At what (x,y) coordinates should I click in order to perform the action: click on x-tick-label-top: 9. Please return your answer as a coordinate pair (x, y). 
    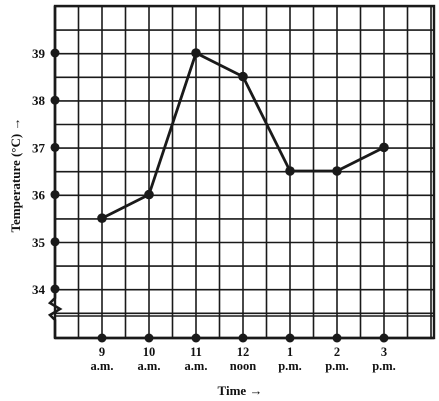
    Looking at the image, I should click on (102, 352).